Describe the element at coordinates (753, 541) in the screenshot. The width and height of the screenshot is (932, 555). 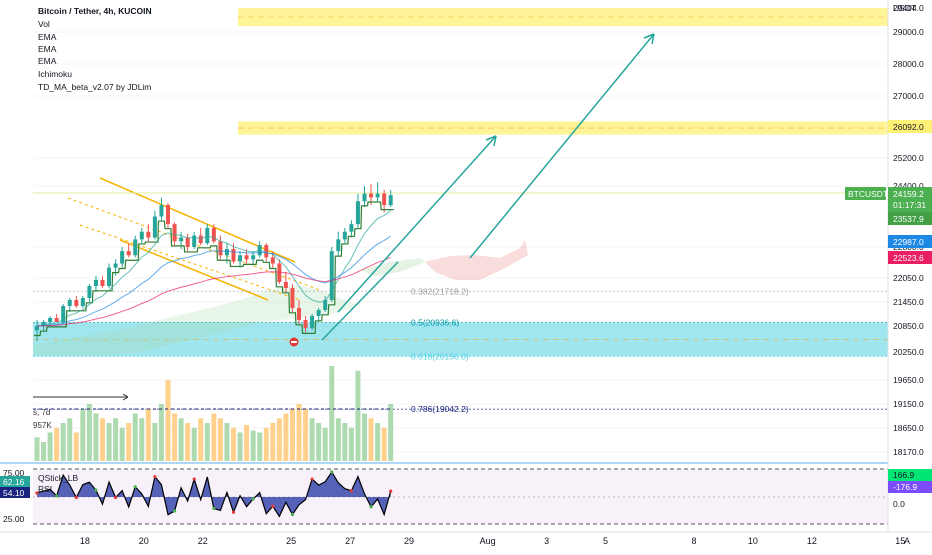
I see `time-label: 10` at that location.